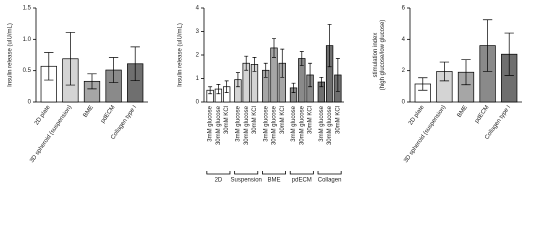  I want to click on y-axis-label: (high glucose/low glucose), so click(383, 55).